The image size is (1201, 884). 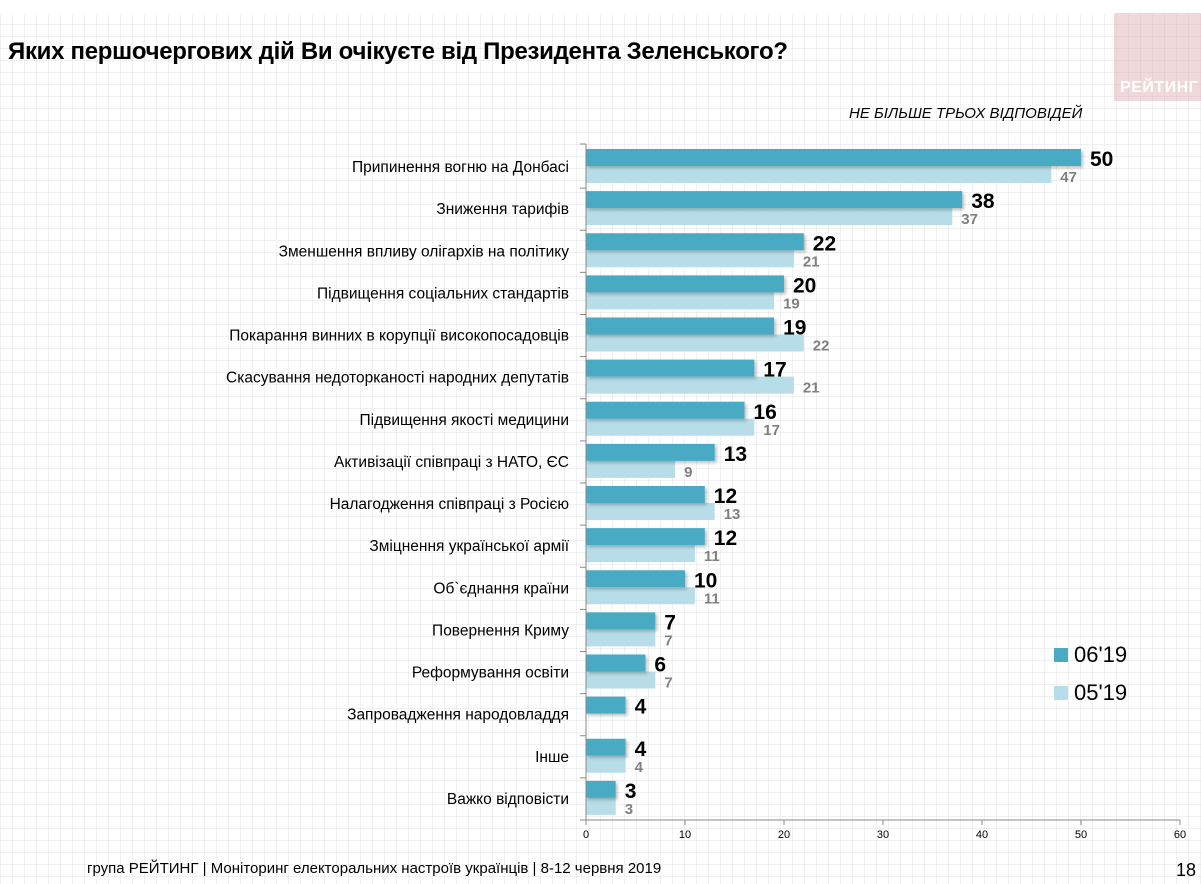 I want to click on value-label-previous: 17, so click(x=771, y=430).